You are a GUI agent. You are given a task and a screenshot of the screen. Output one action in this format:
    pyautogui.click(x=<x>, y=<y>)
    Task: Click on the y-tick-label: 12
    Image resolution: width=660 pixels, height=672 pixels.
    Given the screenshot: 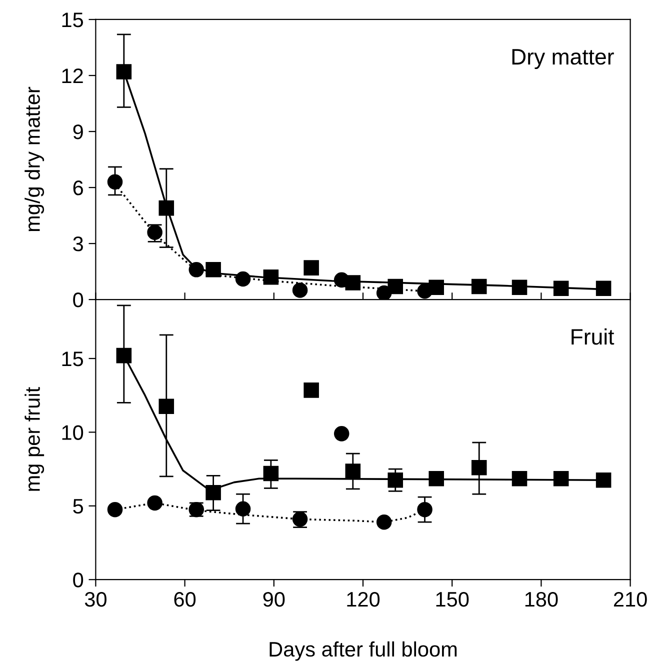 What is the action you would take?
    pyautogui.click(x=72, y=76)
    